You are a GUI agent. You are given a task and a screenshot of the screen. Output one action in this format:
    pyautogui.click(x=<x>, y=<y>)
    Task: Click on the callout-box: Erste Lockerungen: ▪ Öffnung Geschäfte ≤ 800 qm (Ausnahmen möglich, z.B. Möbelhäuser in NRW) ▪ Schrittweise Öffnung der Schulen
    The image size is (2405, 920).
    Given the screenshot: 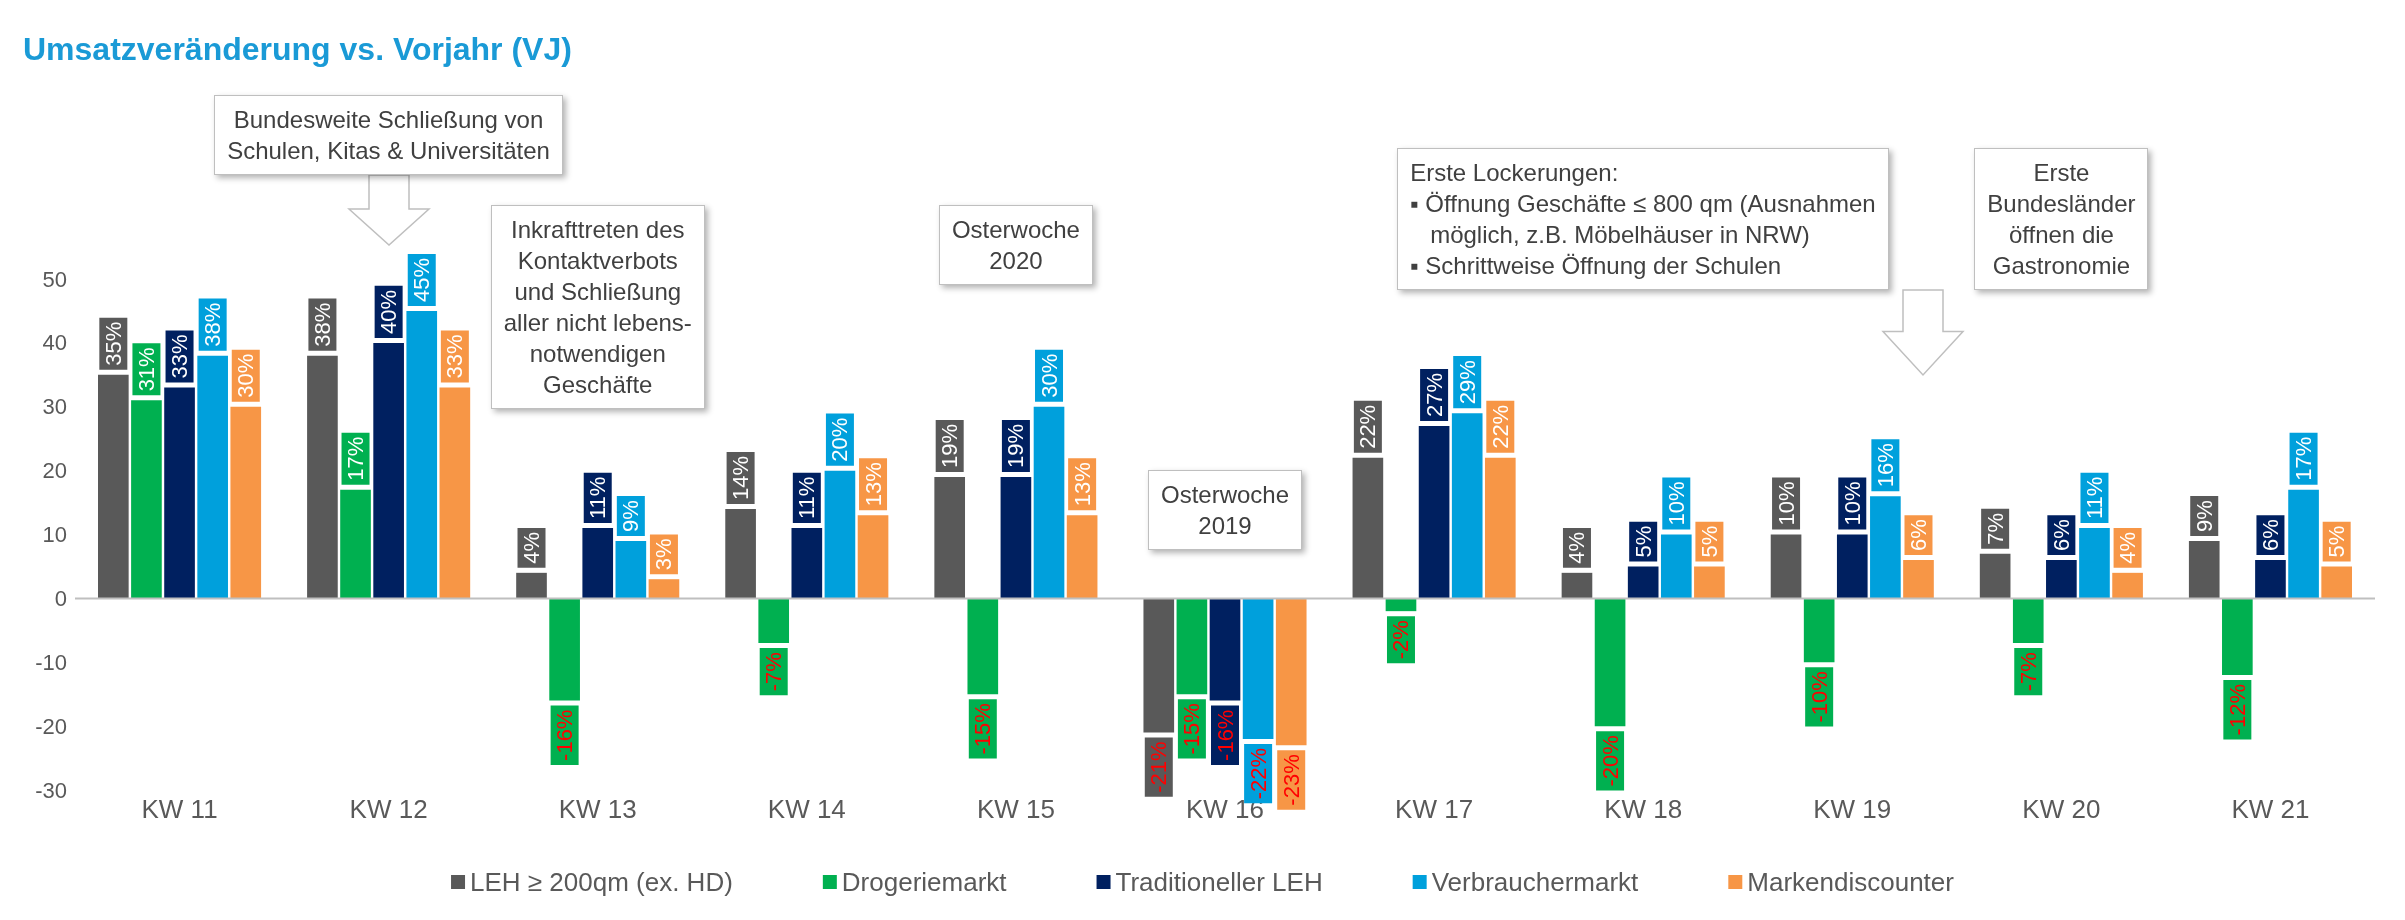 What is the action you would take?
    pyautogui.click(x=1643, y=219)
    